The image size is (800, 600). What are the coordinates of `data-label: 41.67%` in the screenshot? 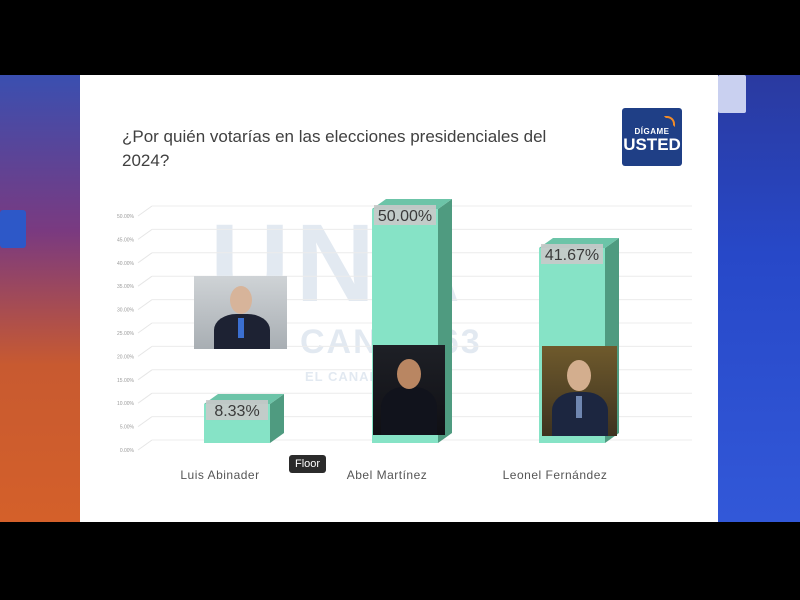 It's located at (572, 255).